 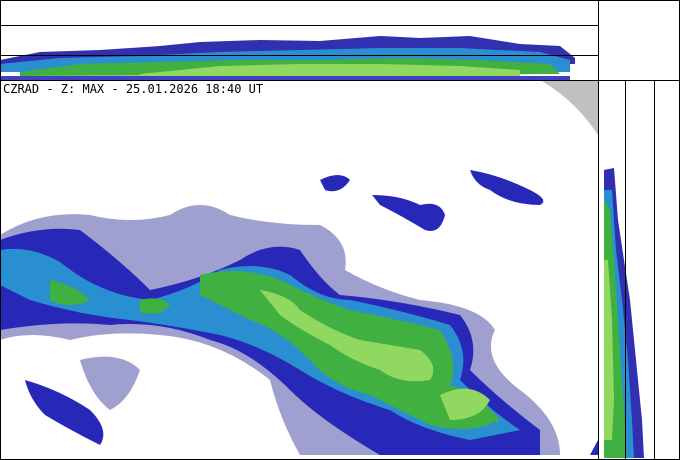 I want to click on right-profile, so click(x=624, y=313).